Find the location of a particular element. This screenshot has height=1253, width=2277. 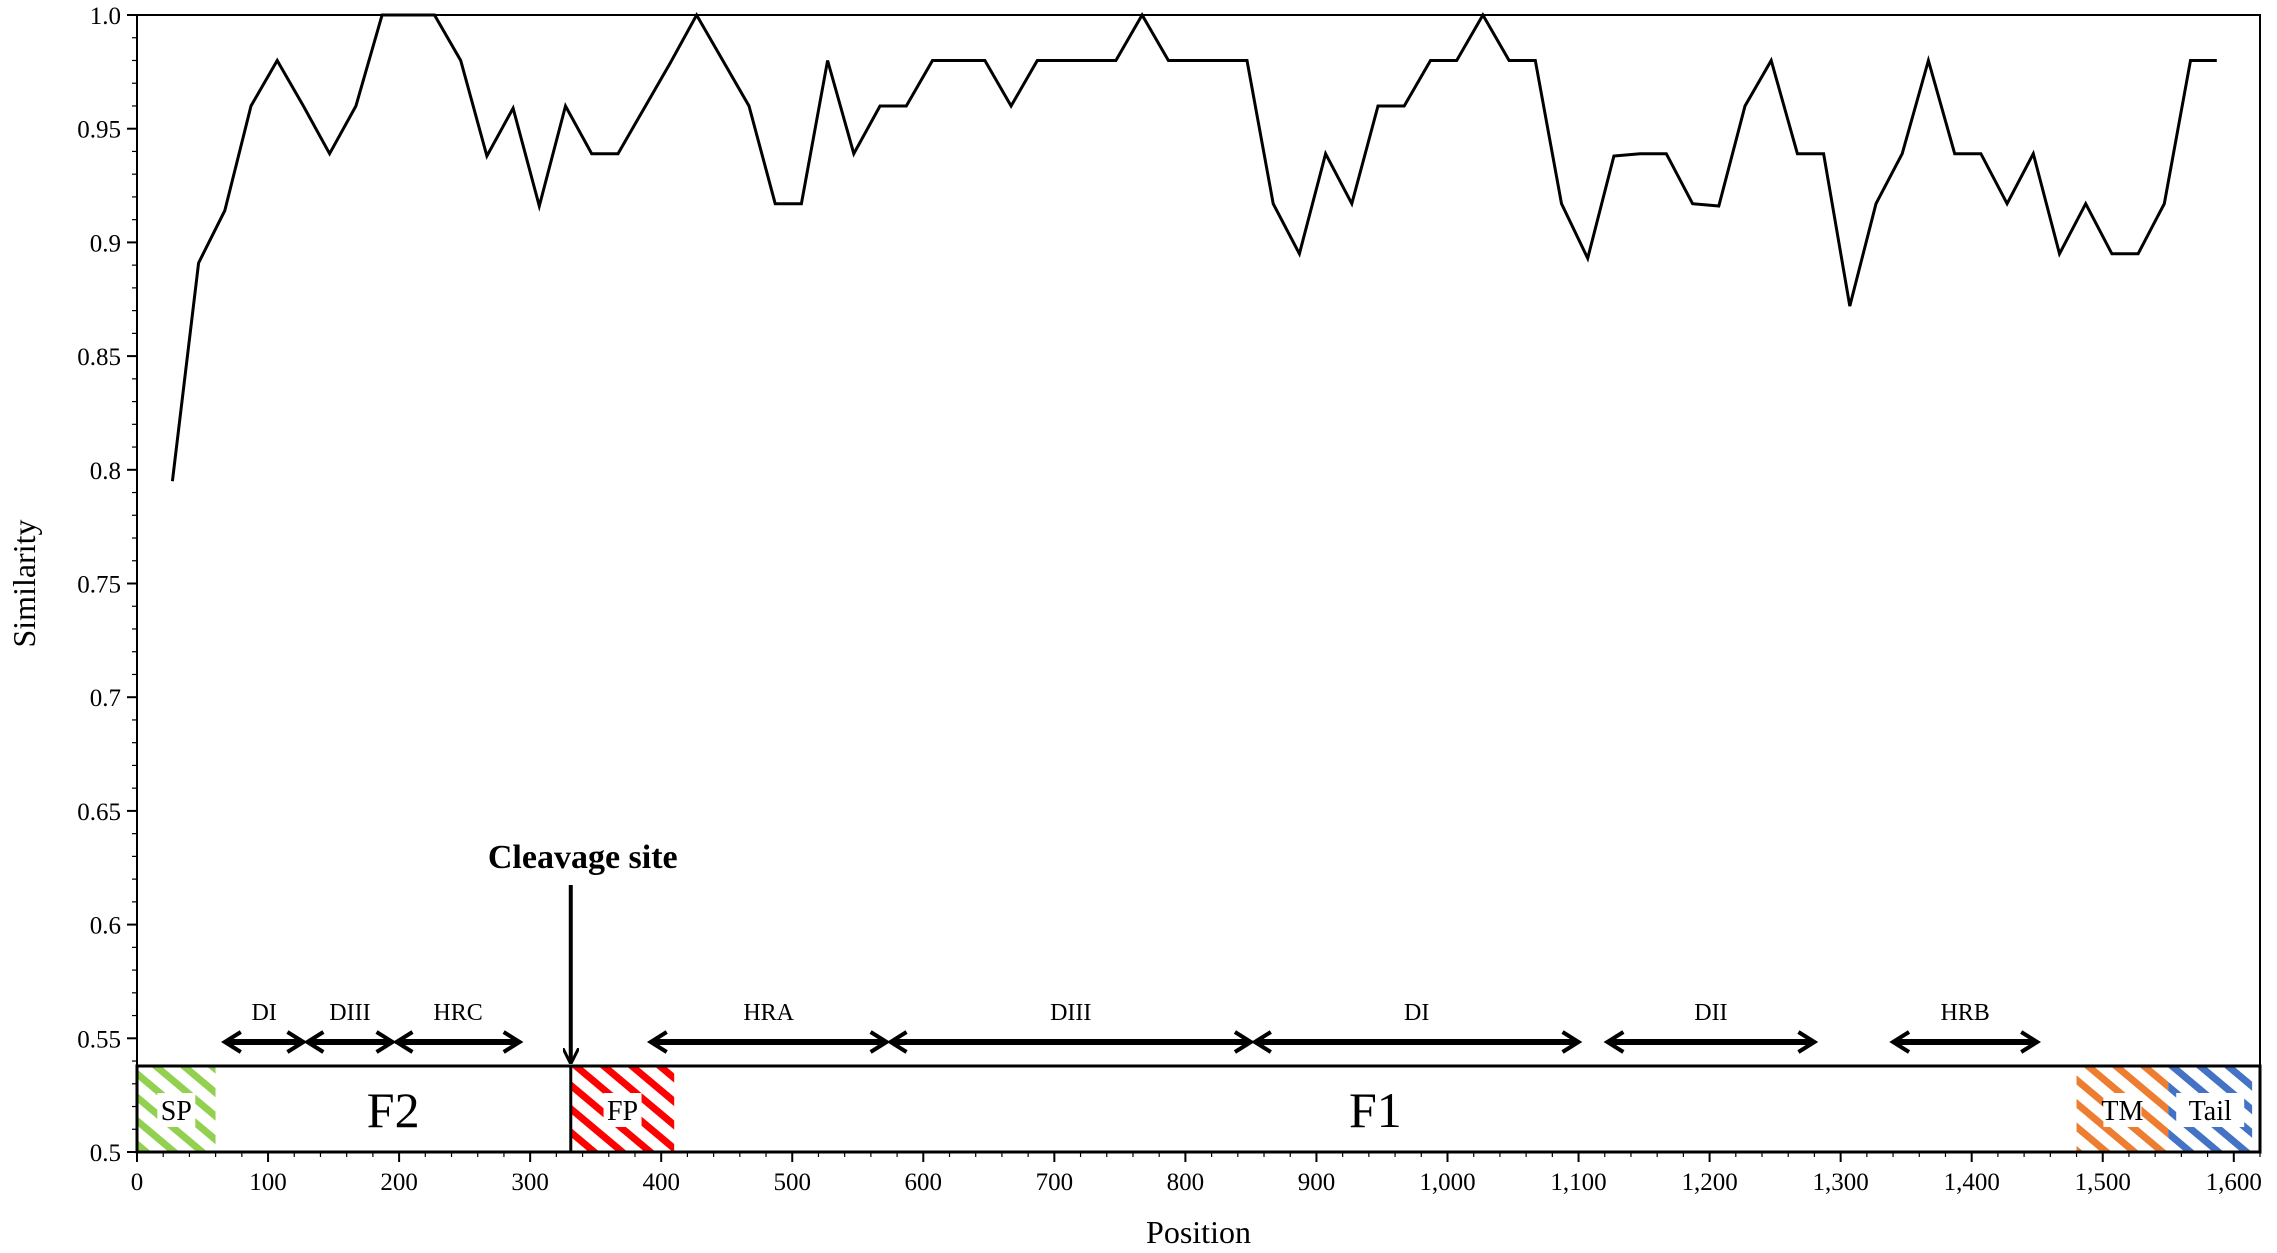

region-label-f1: F1 is located at coordinates (1375, 1110).